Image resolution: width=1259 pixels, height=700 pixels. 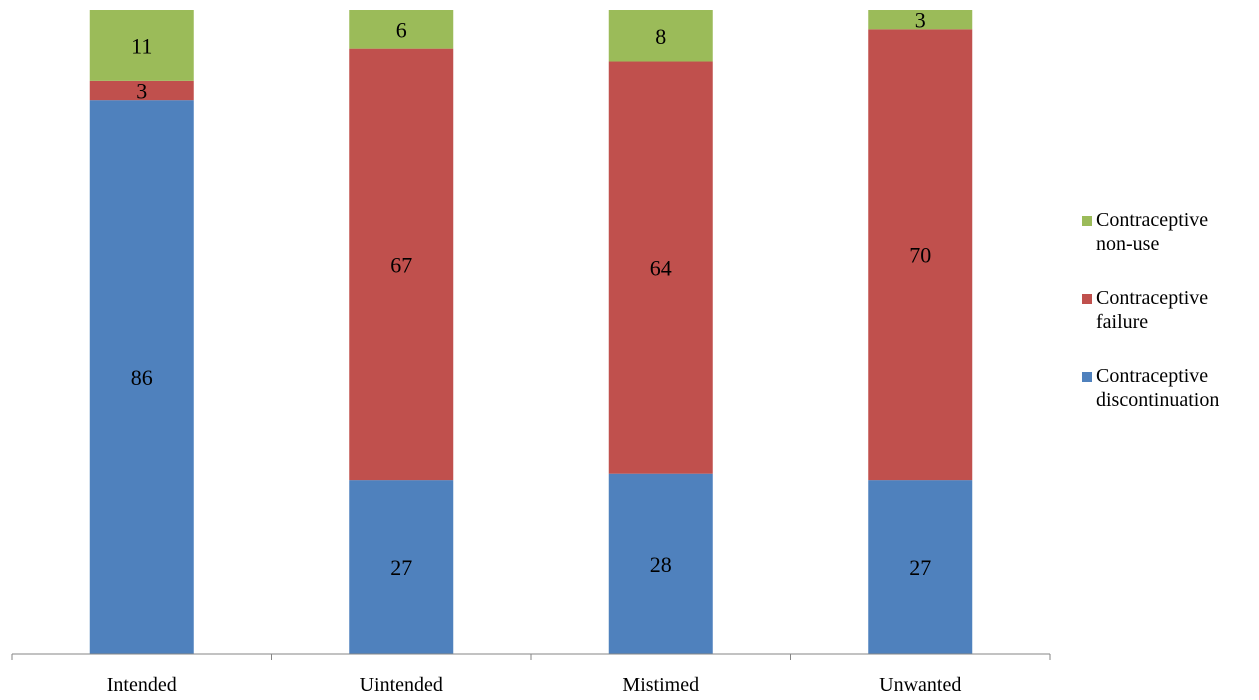 What do you see at coordinates (401, 685) in the screenshot?
I see `category-label-uintended: Uintended` at bounding box center [401, 685].